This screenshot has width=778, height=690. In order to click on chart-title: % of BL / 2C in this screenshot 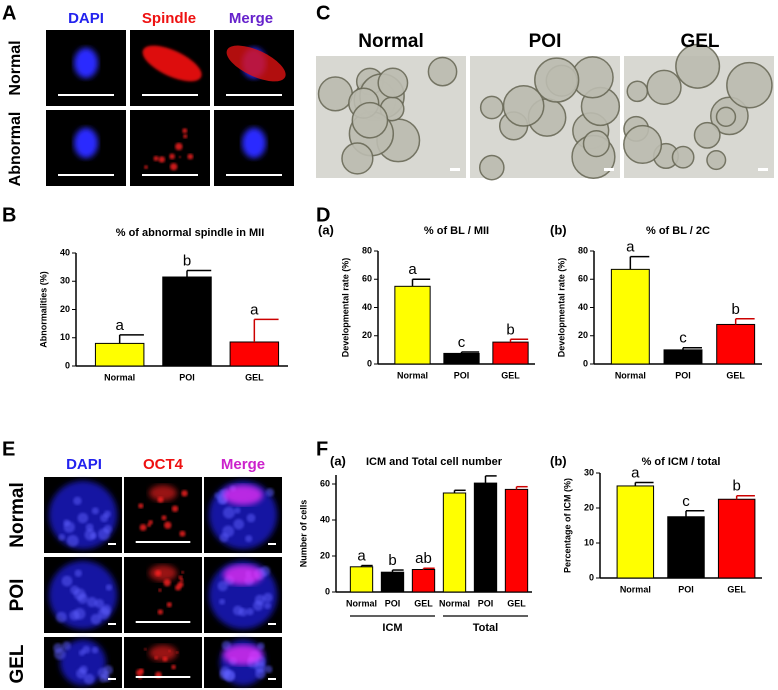, I will do `click(678, 231)`.